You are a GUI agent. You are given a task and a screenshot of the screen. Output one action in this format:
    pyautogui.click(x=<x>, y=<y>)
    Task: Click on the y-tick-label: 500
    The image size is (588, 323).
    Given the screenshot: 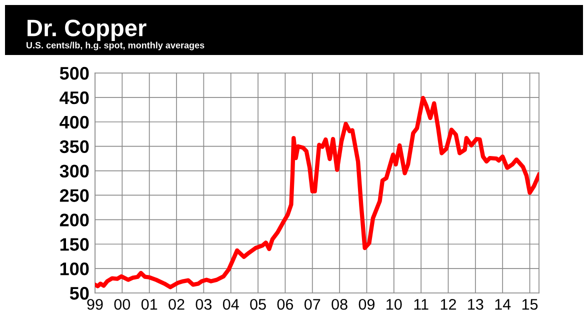 What is the action you would take?
    pyautogui.click(x=74, y=73)
    